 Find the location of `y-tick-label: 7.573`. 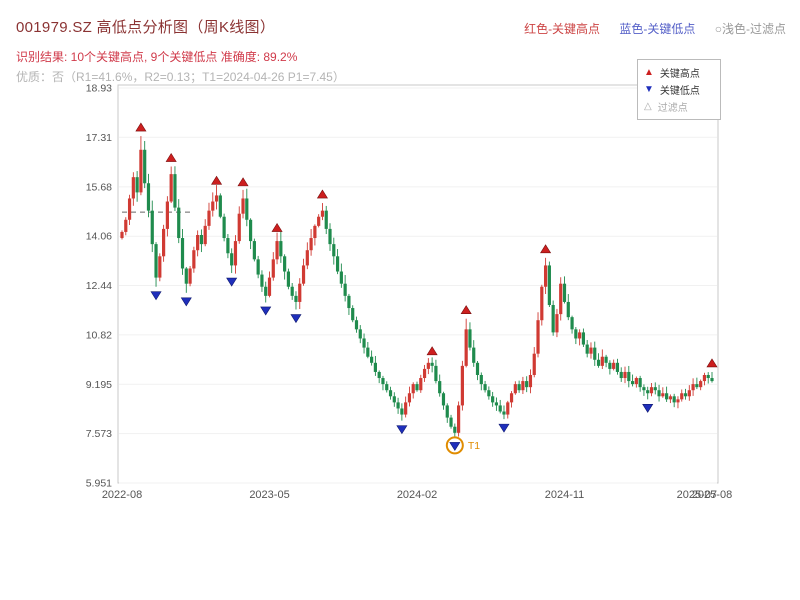

y-tick-label: 7.573 is located at coordinates (99, 434).